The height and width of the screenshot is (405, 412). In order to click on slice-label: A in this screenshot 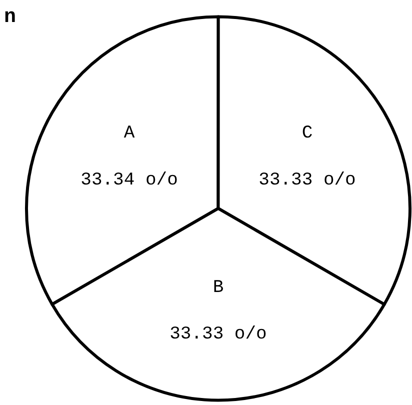, I will do `click(129, 134)`.